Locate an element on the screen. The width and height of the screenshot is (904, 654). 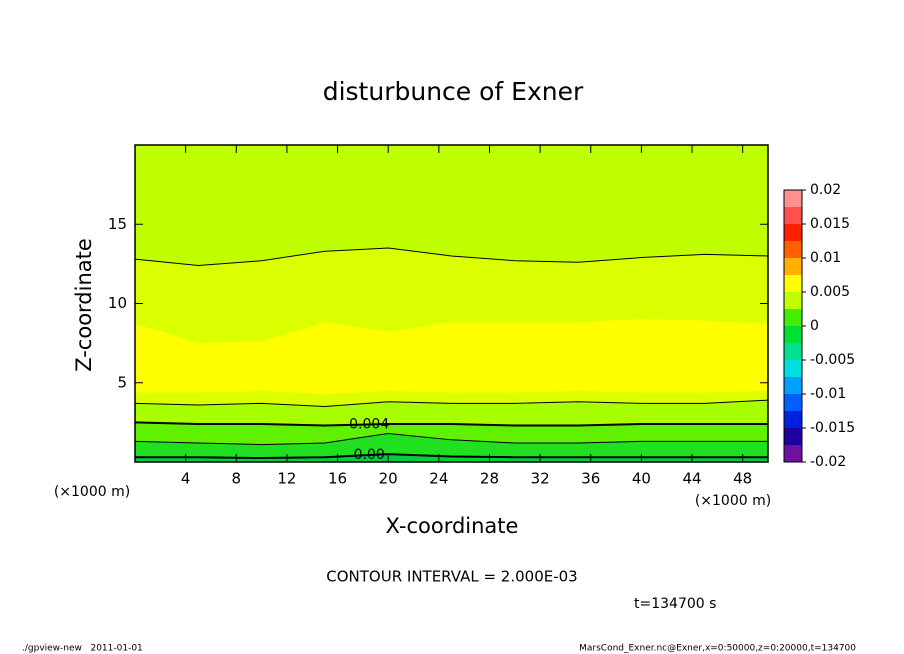
colorbar-tick-label: 0.01 is located at coordinates (825, 258).